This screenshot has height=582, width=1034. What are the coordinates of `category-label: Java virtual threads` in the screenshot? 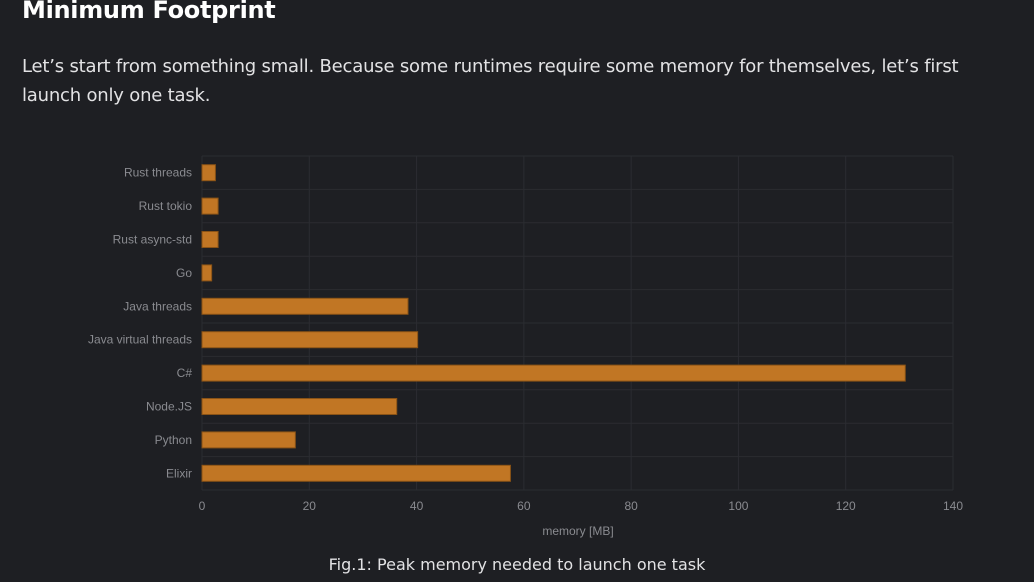 It's located at (140, 340).